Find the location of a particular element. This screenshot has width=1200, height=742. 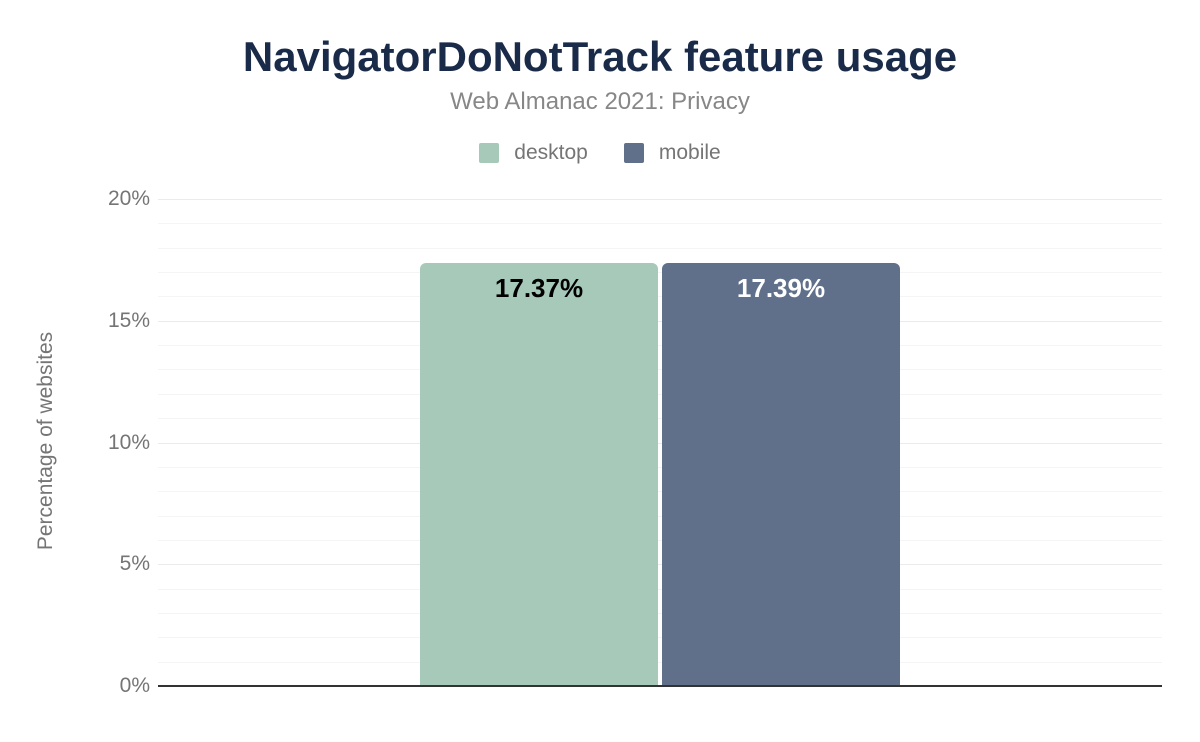

gridline-18pct is located at coordinates (660, 248).